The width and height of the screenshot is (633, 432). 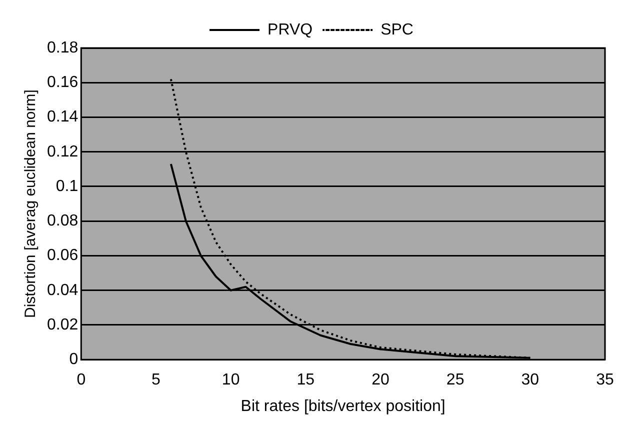 I want to click on y-tick-label: 0.14, so click(x=62, y=117).